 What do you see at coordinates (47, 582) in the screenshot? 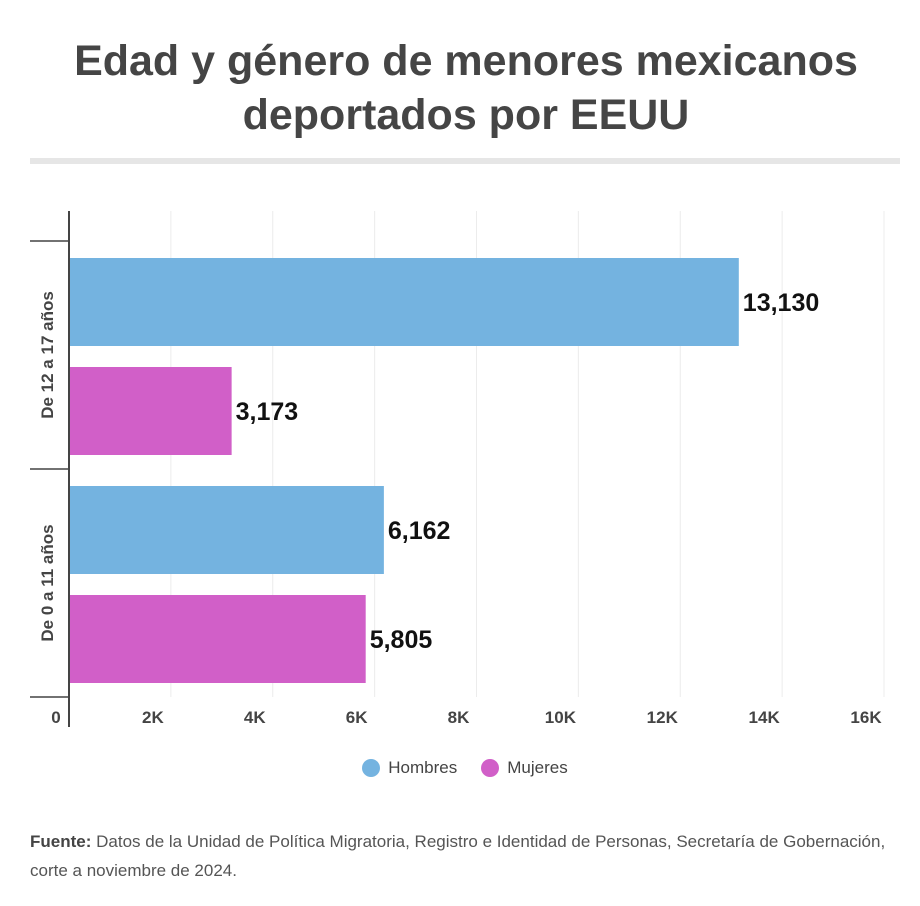
I see `y-category-label: De 0 a 11 años` at bounding box center [47, 582].